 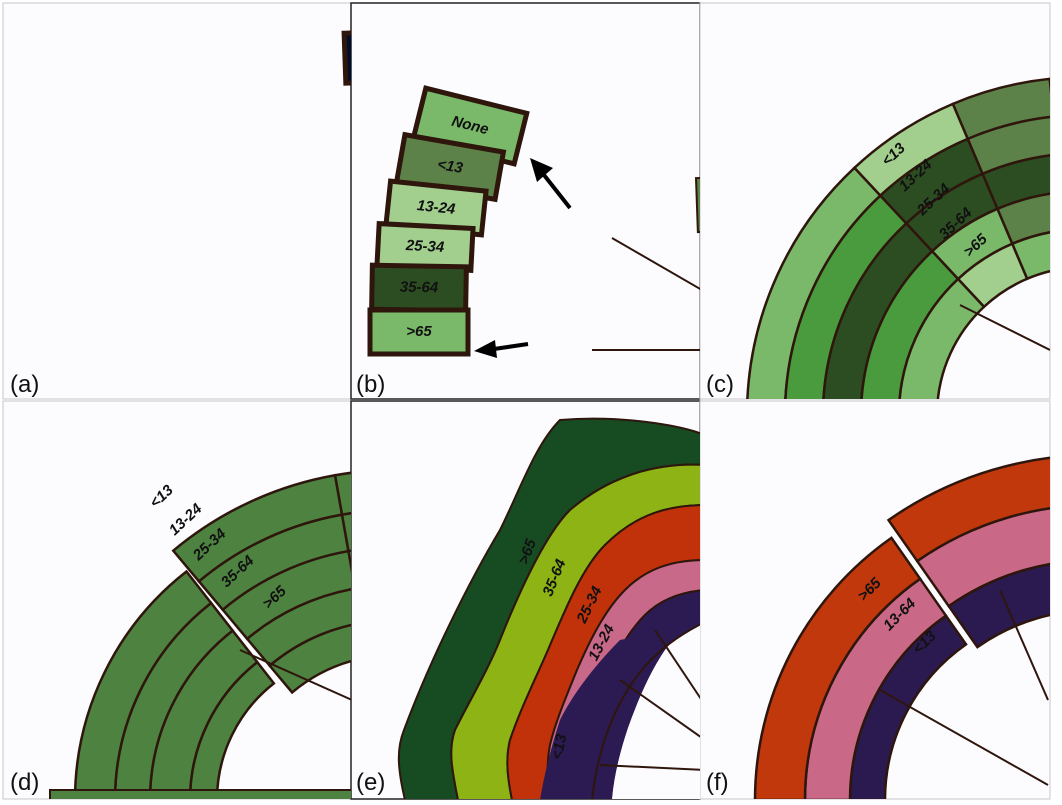 I want to click on legend-label: 25-34, so click(x=424, y=246).